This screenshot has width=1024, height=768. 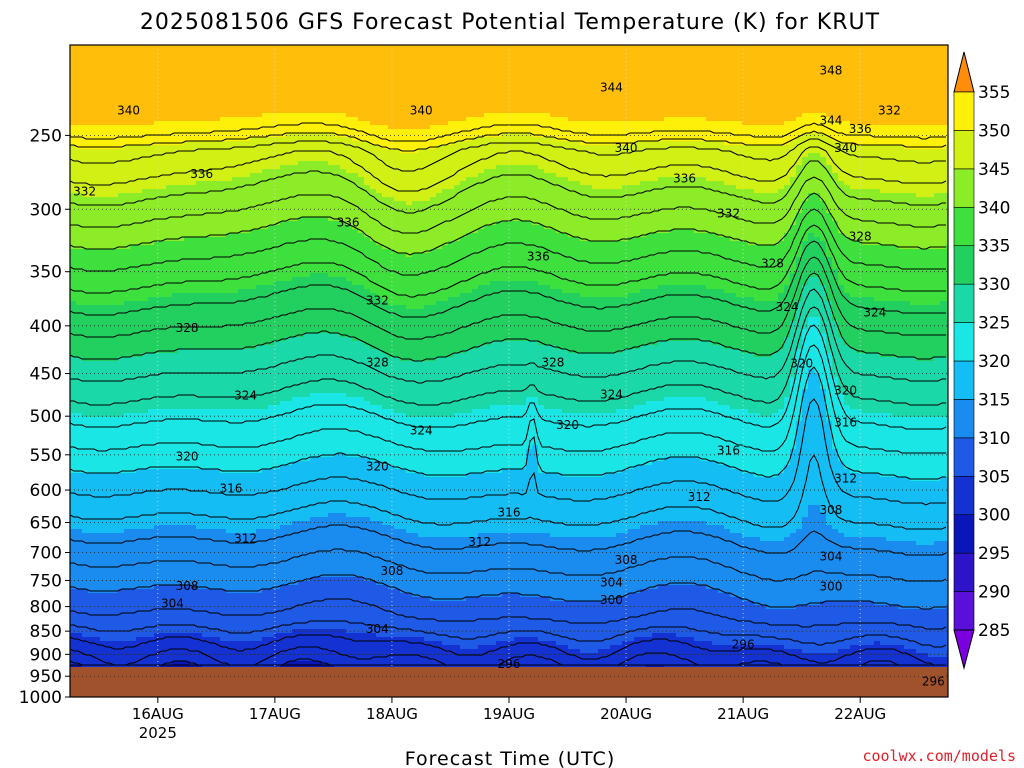 I want to click on y-tick-label: 550, so click(x=46, y=456).